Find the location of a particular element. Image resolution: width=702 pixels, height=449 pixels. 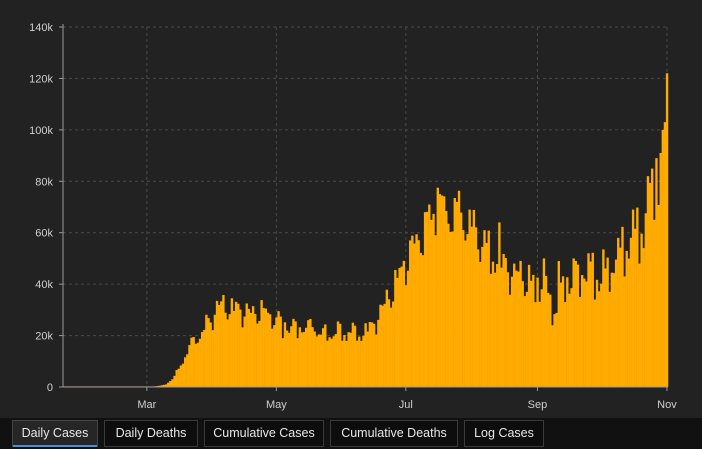

tab-cumulative-cases: Cumulative Cases is located at coordinates (264, 433).